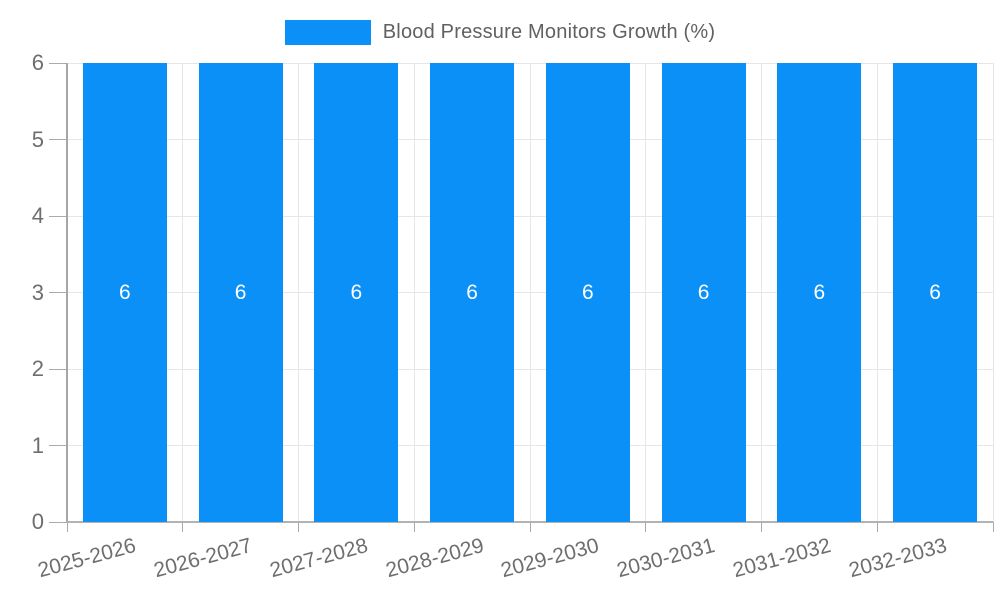 This screenshot has width=1000, height=600. Describe the element at coordinates (327, 32) in the screenshot. I see `legend-swatch` at that location.